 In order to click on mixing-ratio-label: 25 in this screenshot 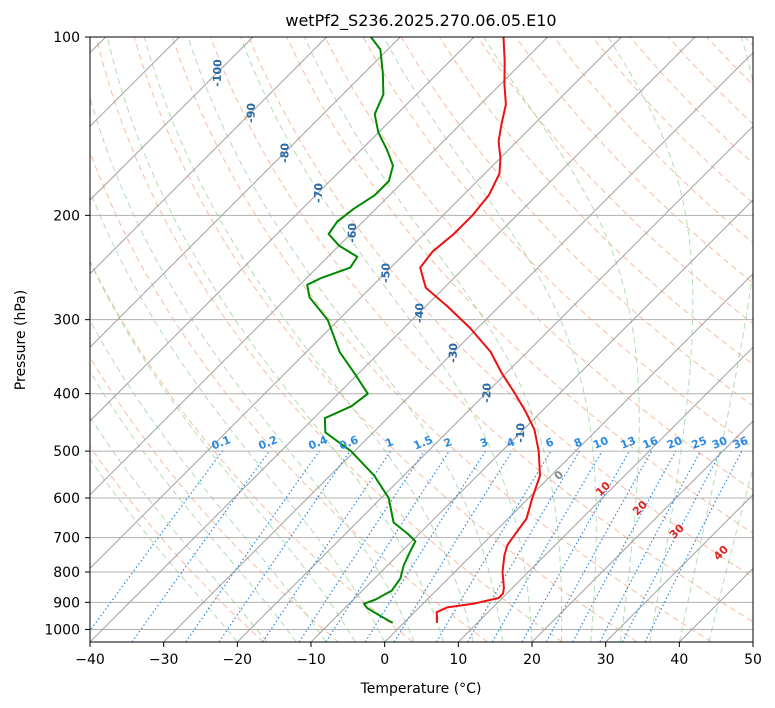, I will do `click(699, 443)`.